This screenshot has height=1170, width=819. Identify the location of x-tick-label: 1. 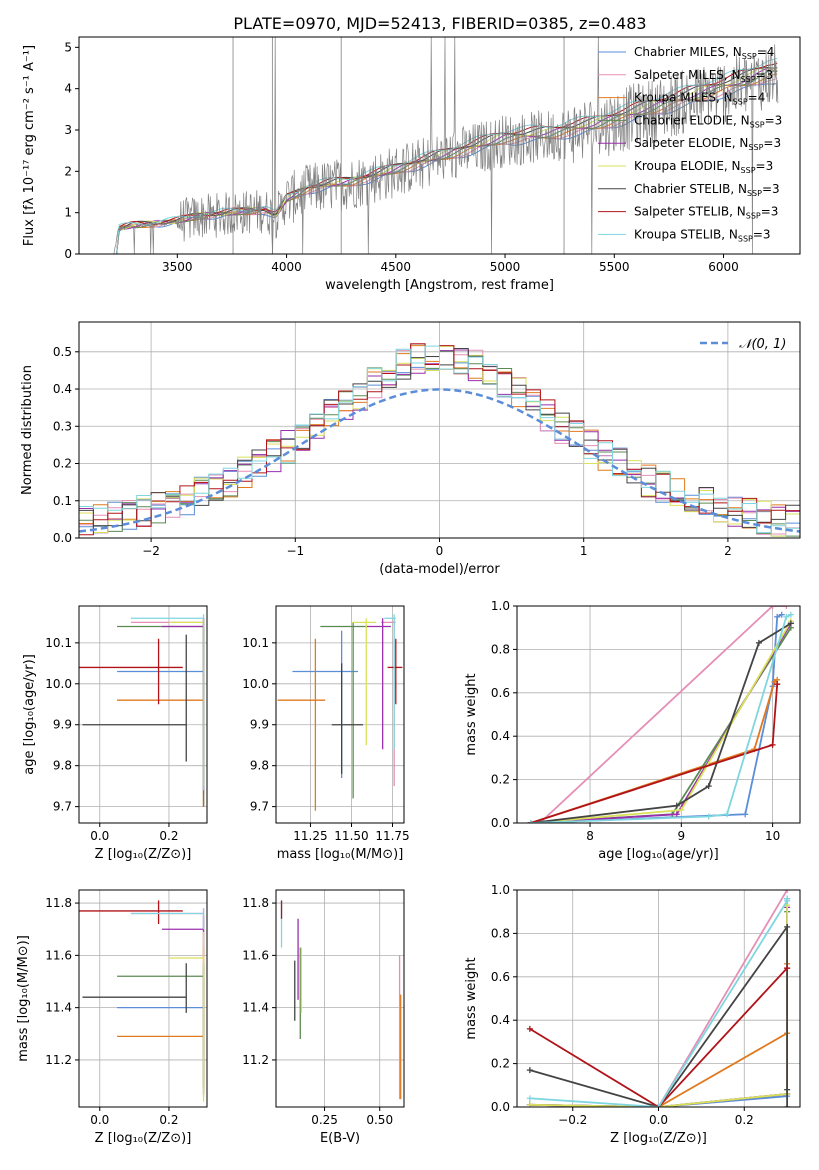
(584, 551).